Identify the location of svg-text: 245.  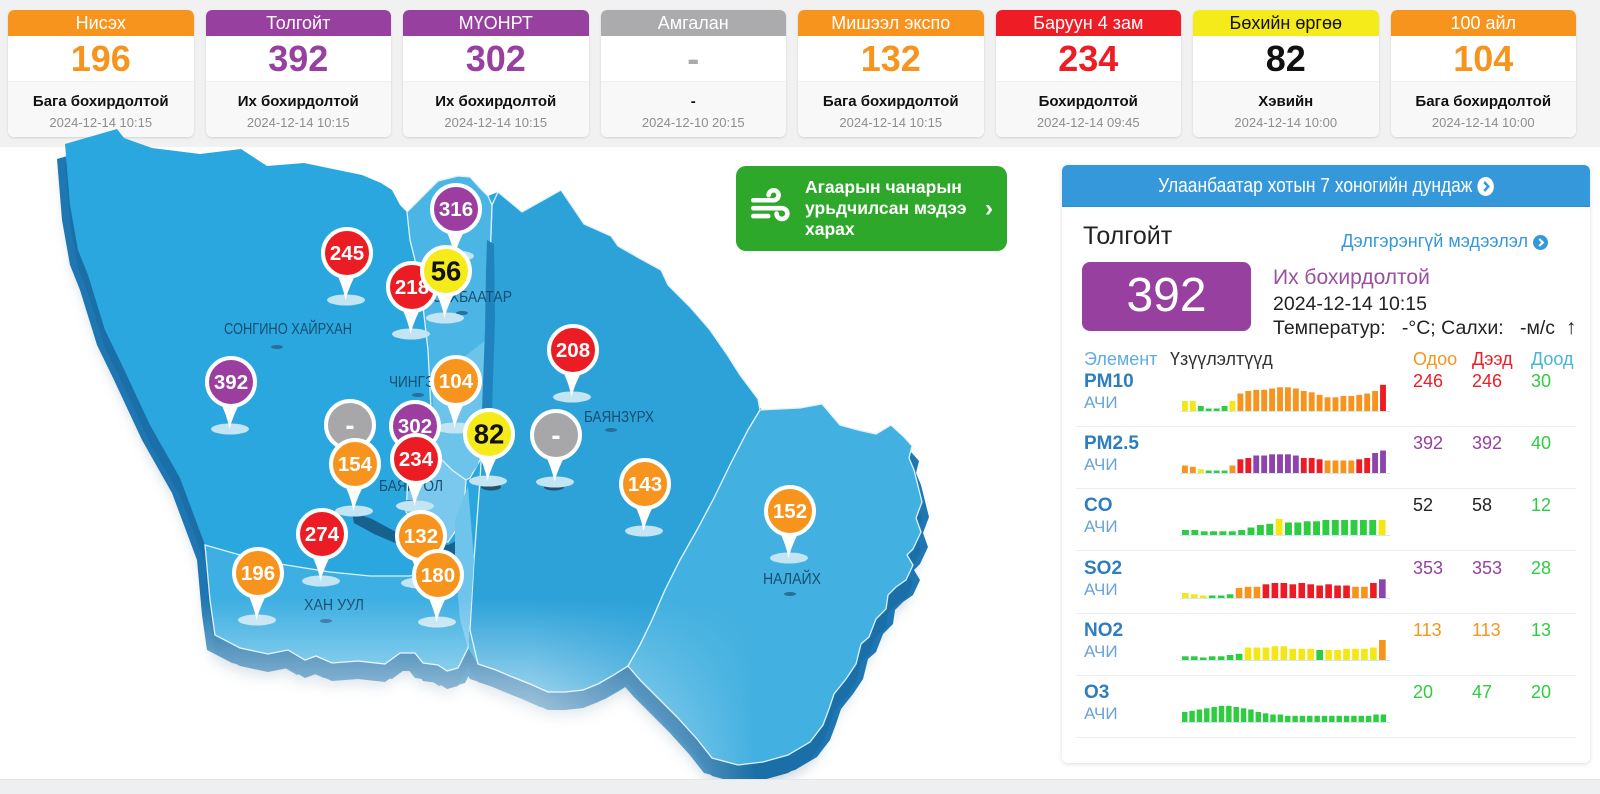
(347, 253).